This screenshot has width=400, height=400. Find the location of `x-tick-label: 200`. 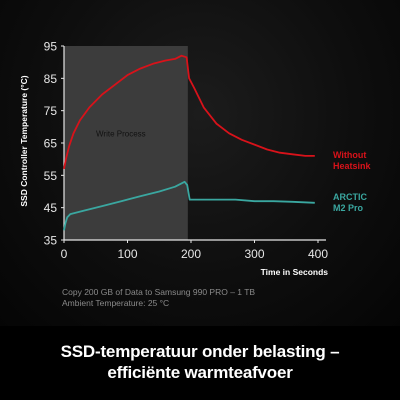

x-tick-label: 200 is located at coordinates (191, 254).